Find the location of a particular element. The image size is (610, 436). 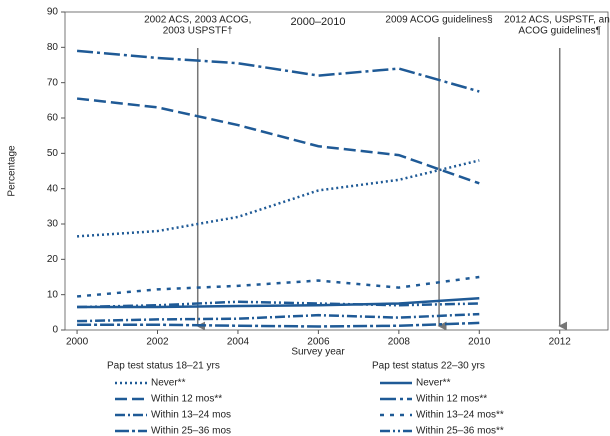

y-tick-label: 70 is located at coordinates (53, 82).